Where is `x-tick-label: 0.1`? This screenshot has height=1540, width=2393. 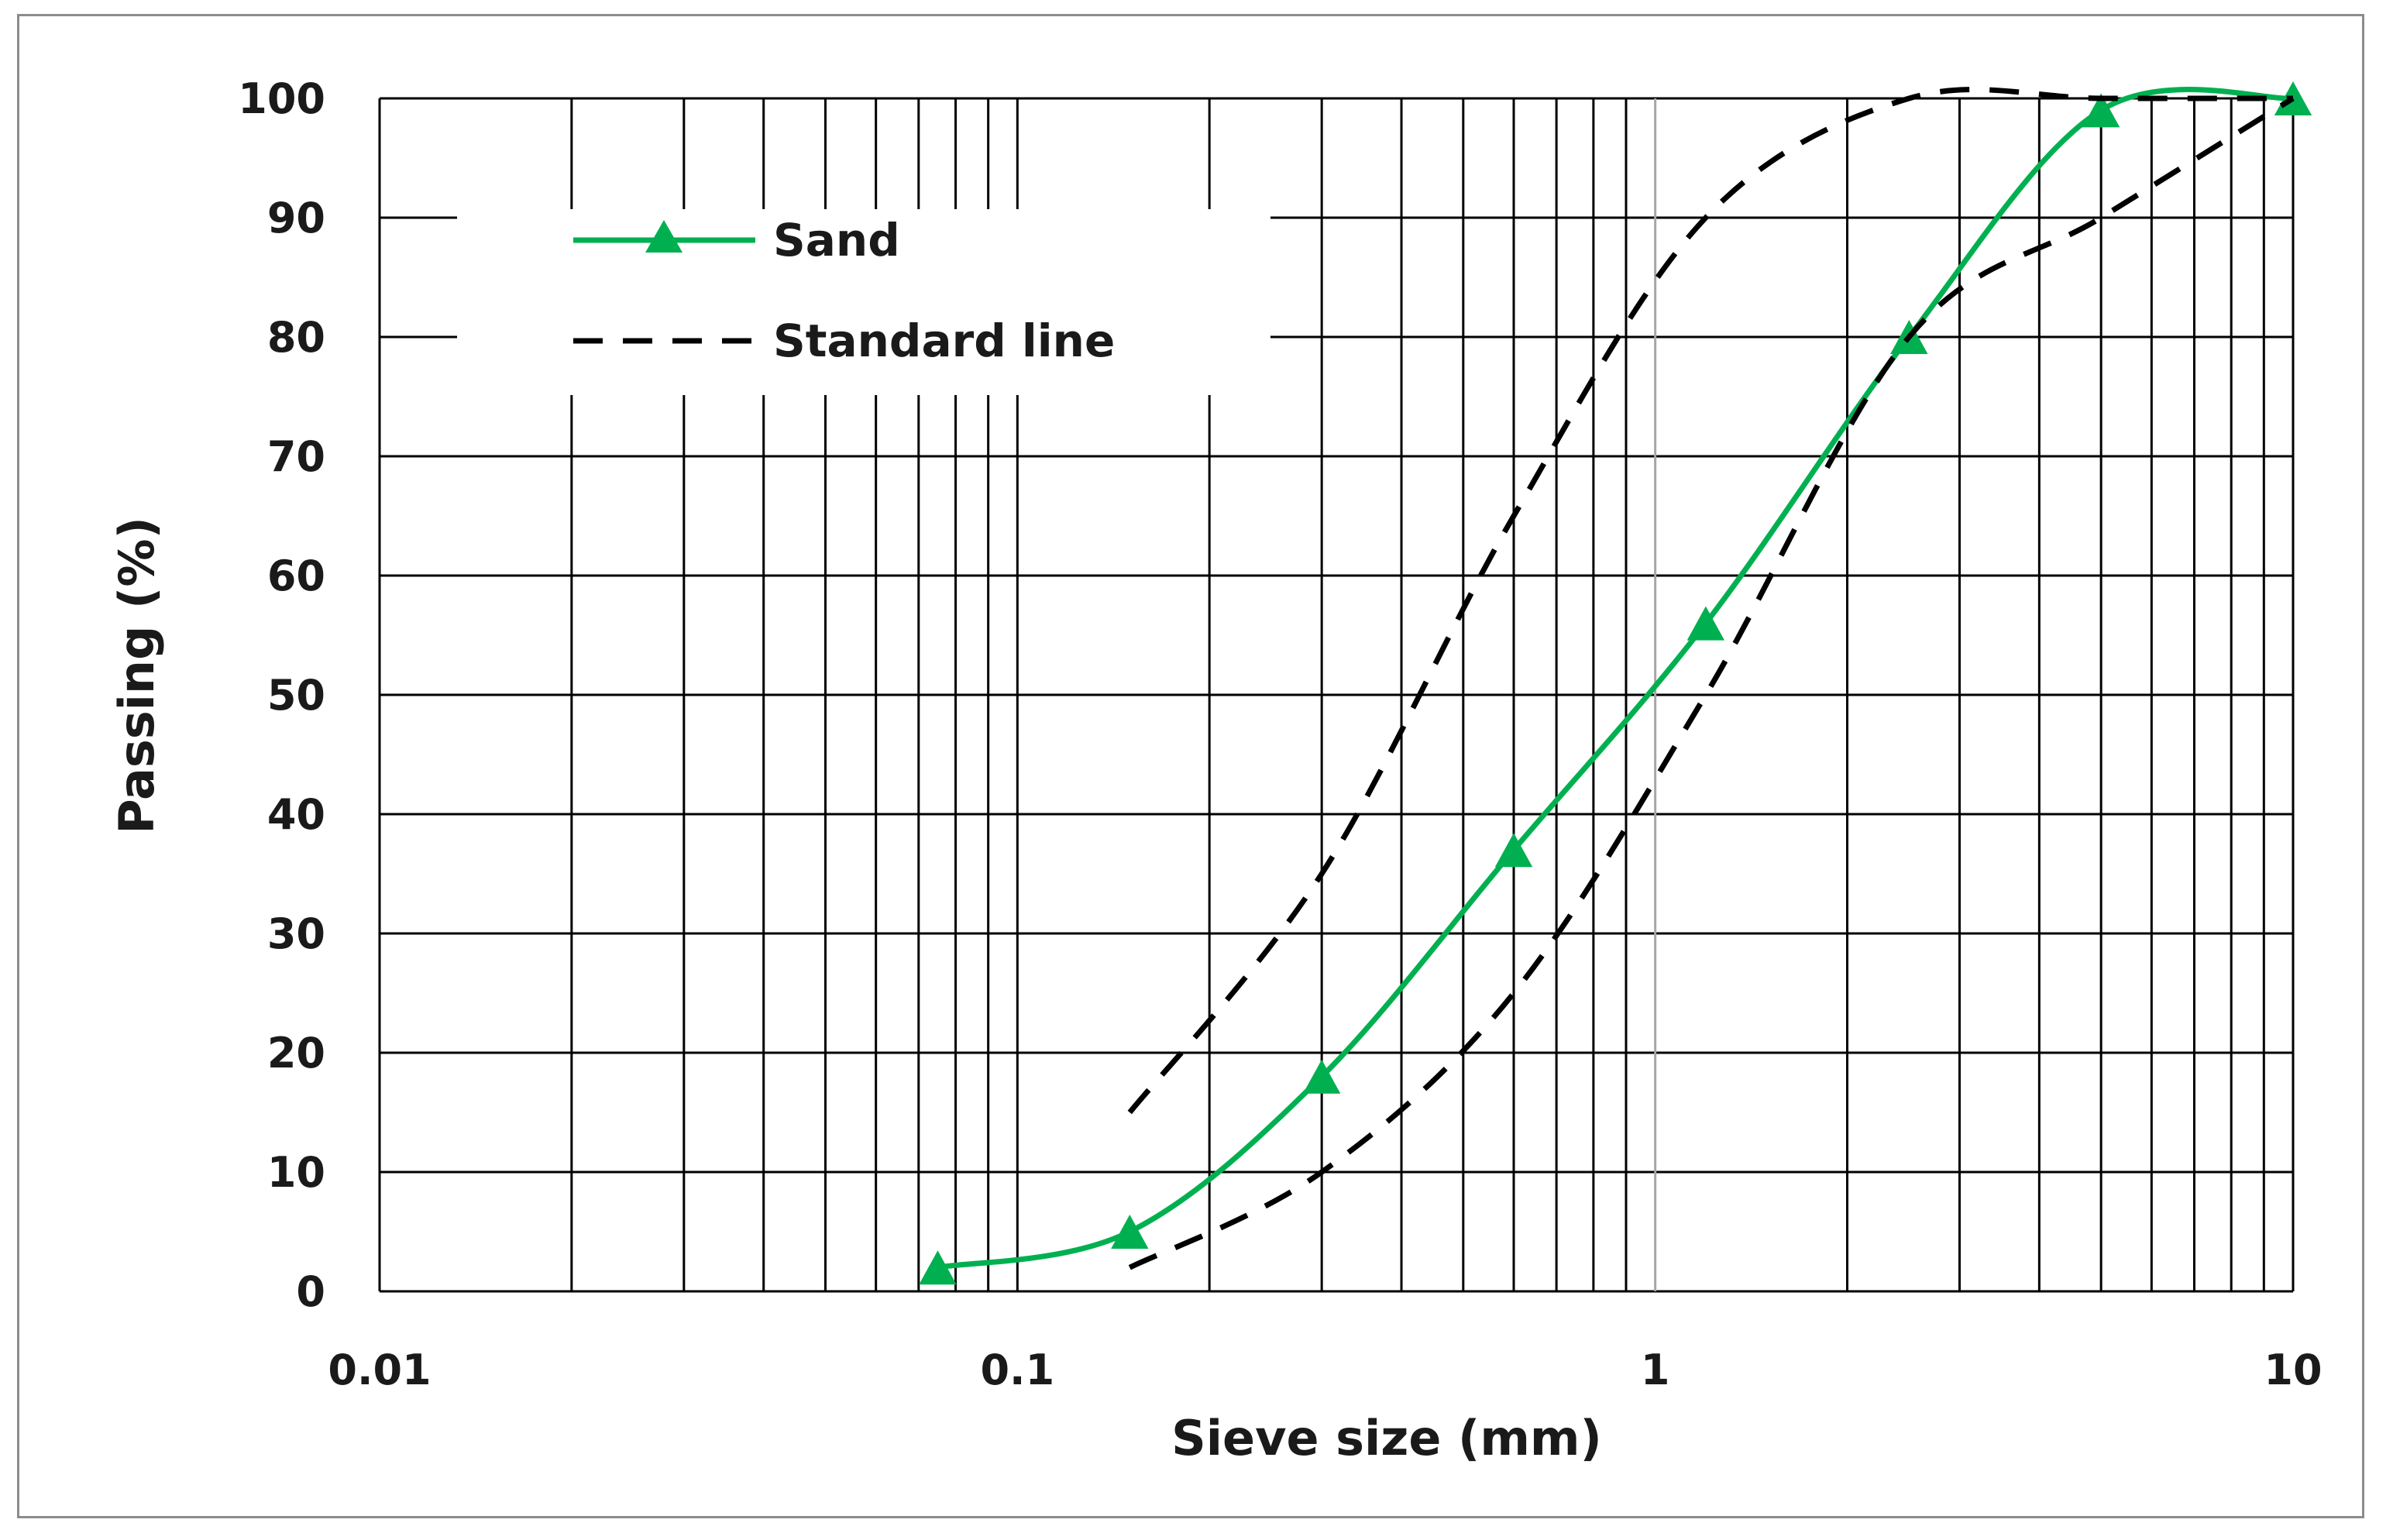 x-tick-label: 0.1 is located at coordinates (1017, 1370).